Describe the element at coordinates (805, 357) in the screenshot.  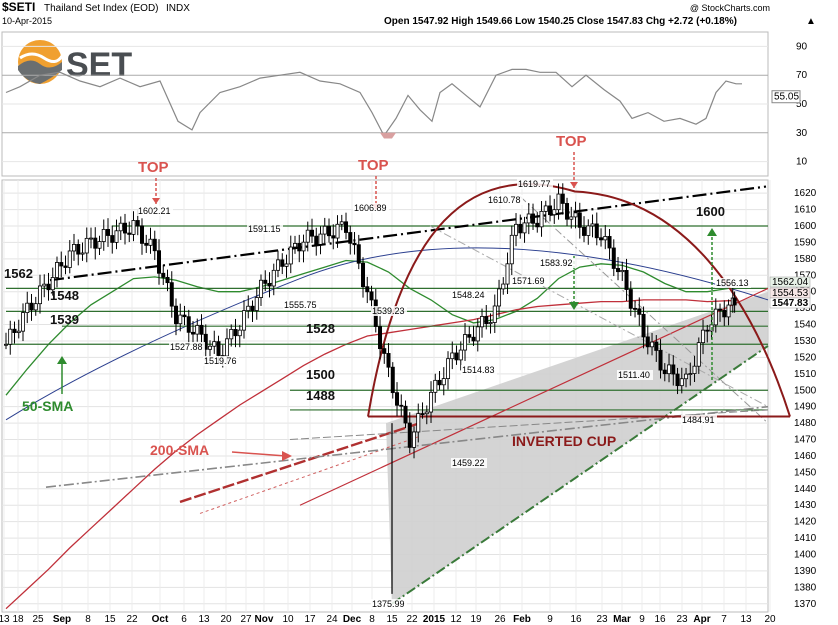
I see `price-tick-label: 1520` at that location.